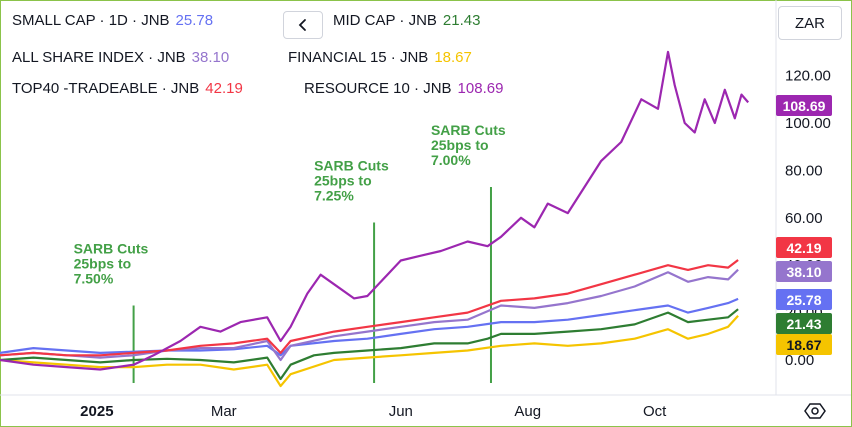 This screenshot has width=852, height=427. What do you see at coordinates (808, 123) in the screenshot?
I see `y-tick-label: 100.00` at bounding box center [808, 123].